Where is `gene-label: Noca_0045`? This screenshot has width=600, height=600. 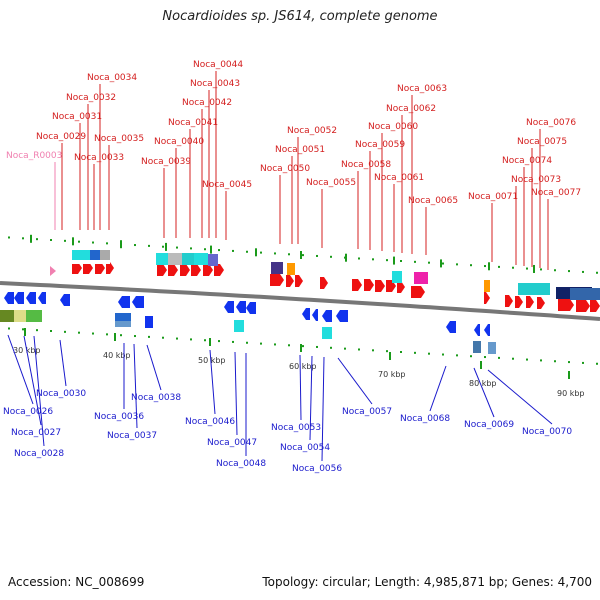
gene-label: Noca_0045 is located at coordinates (227, 185).